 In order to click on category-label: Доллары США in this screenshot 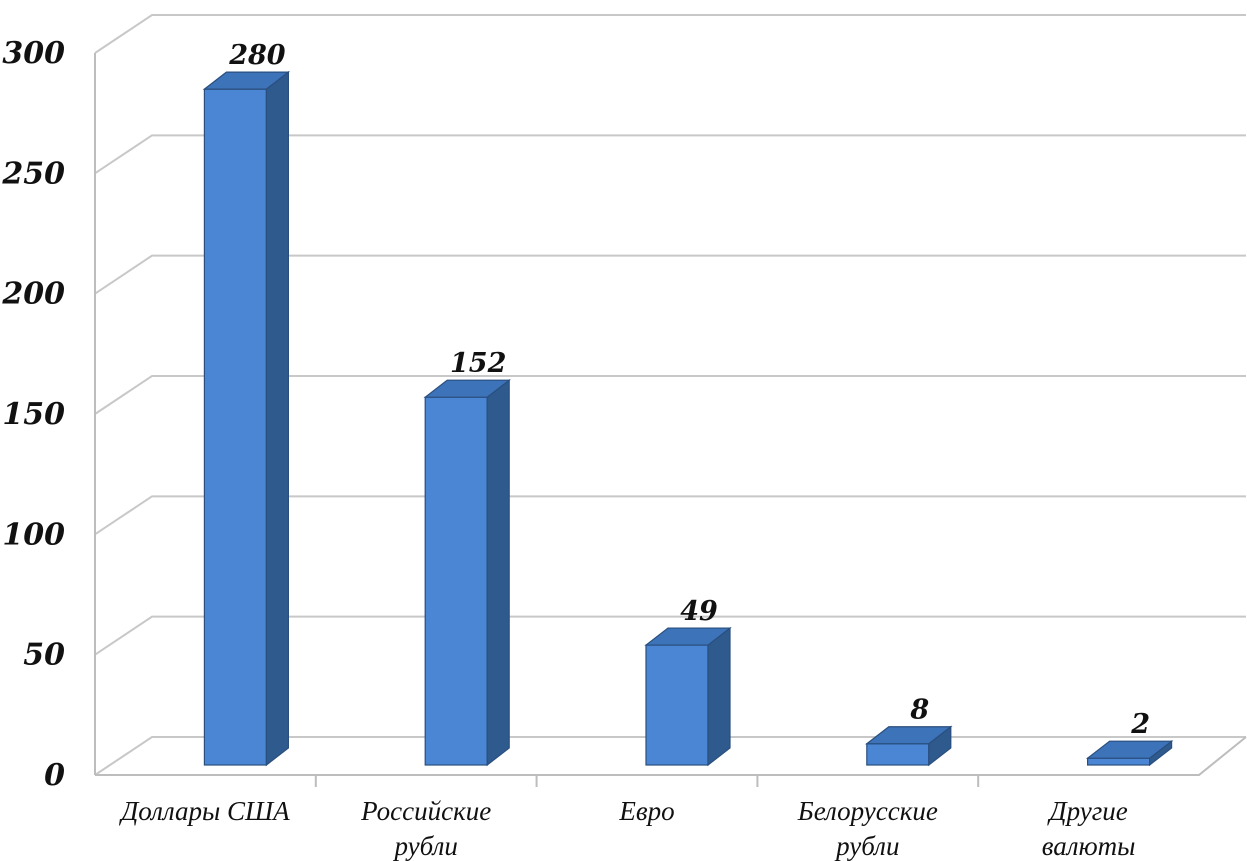, I will do `click(204, 811)`.